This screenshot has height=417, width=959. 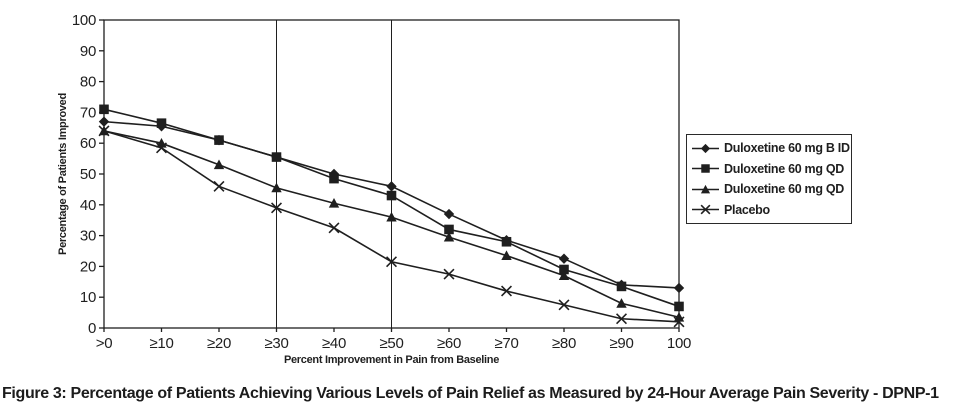 I want to click on svg-text: 0, so click(x=92, y=328).